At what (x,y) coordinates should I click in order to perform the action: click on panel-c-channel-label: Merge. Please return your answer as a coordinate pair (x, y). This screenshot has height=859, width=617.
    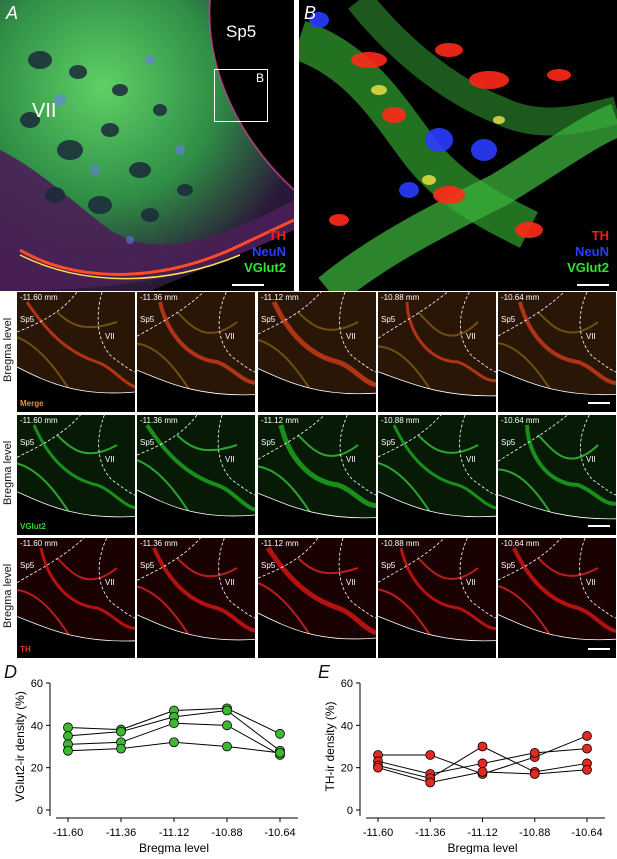
    Looking at the image, I should click on (32, 403).